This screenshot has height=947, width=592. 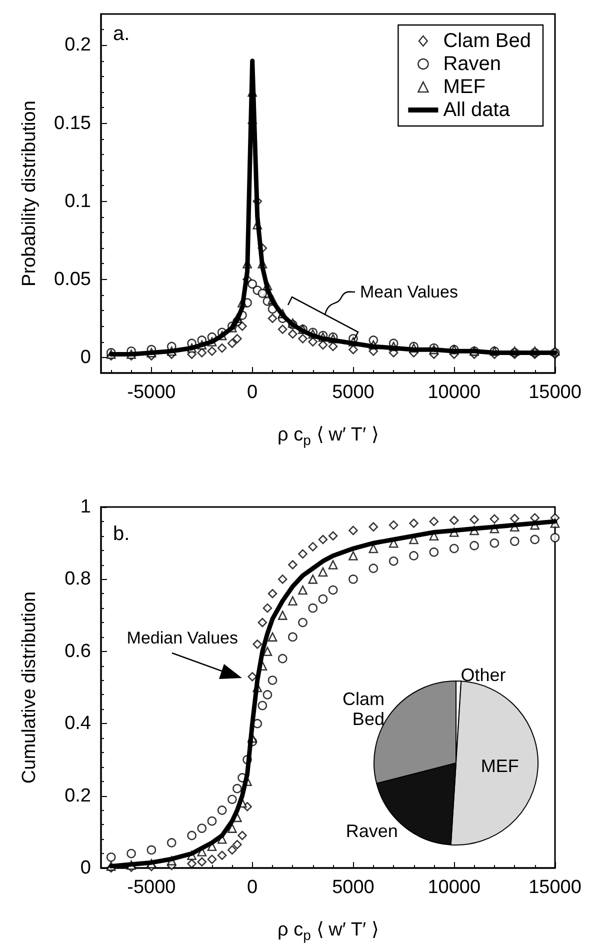 I want to click on legend-label: All data, so click(x=477, y=110).